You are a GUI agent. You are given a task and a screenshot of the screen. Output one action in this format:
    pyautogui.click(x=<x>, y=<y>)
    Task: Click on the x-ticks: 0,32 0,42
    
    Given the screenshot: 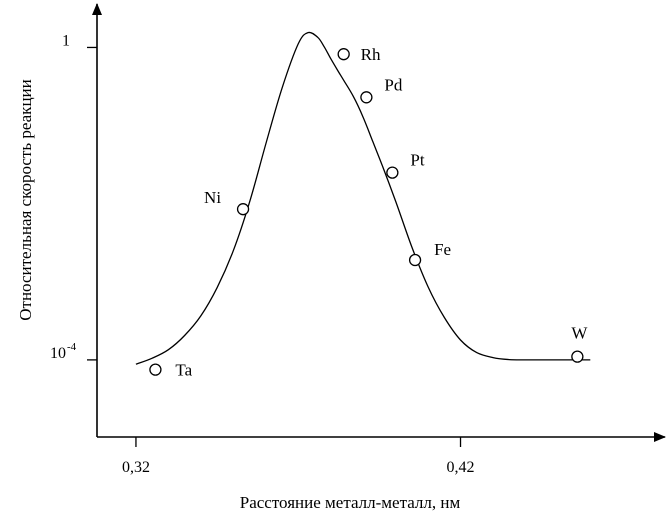 What is the action you would take?
    pyautogui.click(x=298, y=456)
    